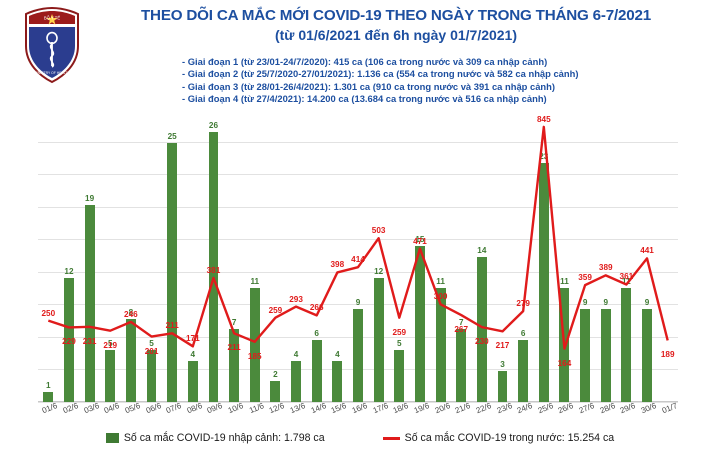 The height and width of the screenshot is (452, 720). Describe the element at coordinates (52, 18) in the screenshot. I see `svg-text: BỘ Y TẾ` at that location.